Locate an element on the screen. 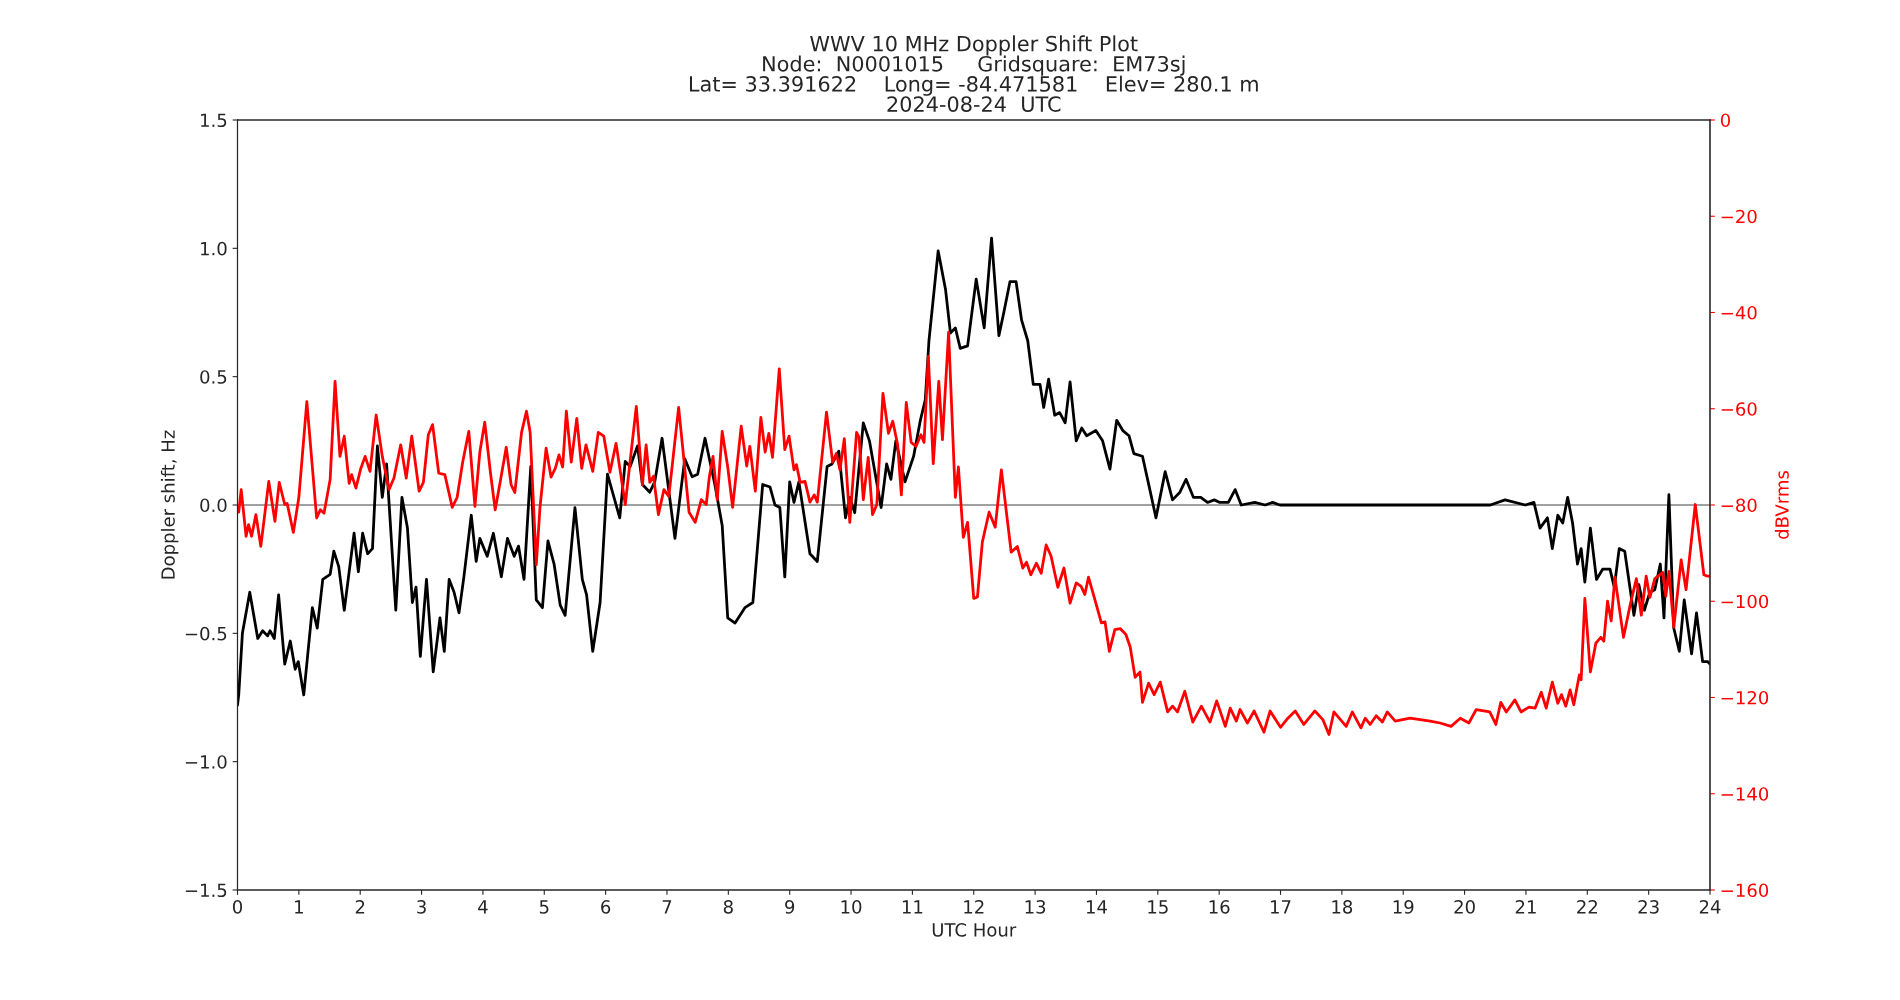 The height and width of the screenshot is (1000, 1900). y2-axis-title: dBVrms is located at coordinates (1781, 505).